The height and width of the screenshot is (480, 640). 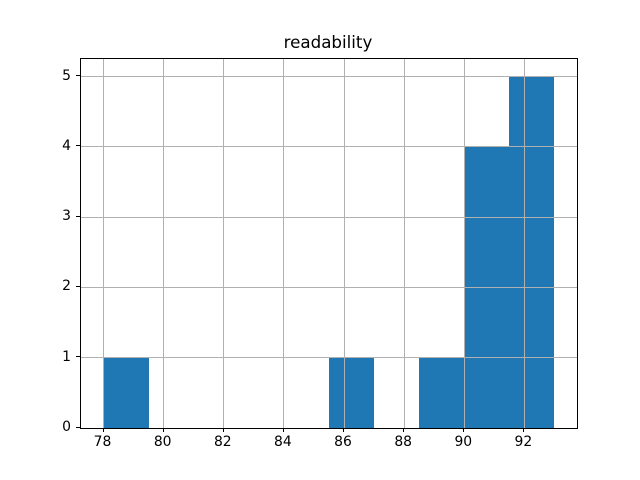 I want to click on x-tick-label: 90, so click(x=463, y=442).